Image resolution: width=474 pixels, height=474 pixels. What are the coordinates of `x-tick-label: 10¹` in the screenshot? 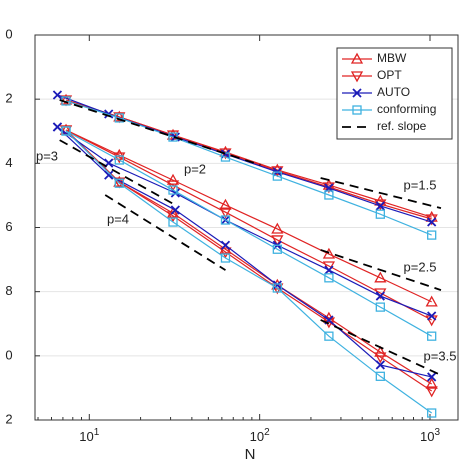 It's located at (89, 436).